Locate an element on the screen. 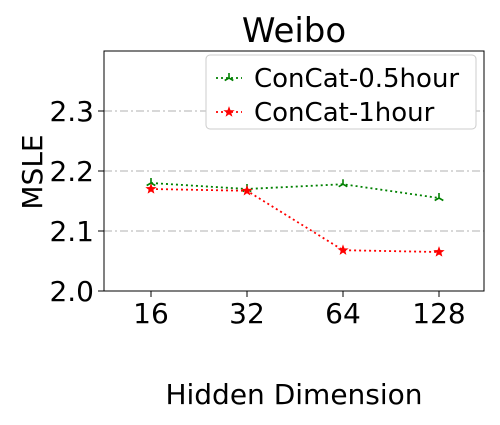 The image size is (500, 425). x-axis-label: Hidden Dimension is located at coordinates (293, 394).